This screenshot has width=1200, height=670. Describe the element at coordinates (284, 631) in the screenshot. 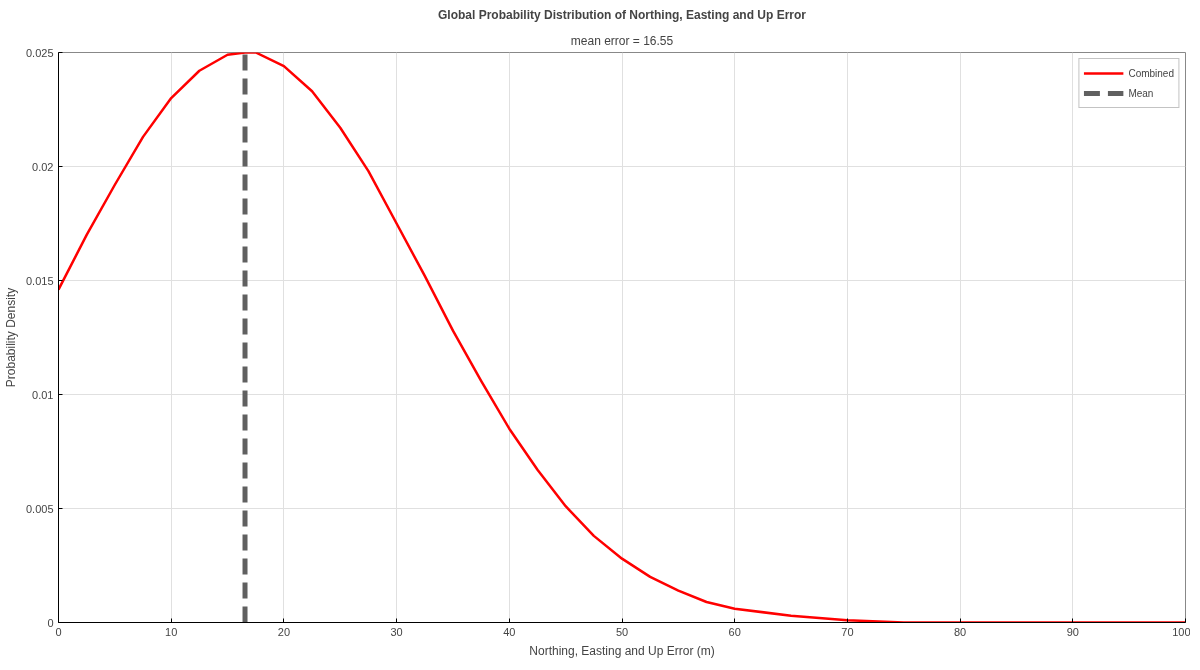

I see `x-tick-label: 20` at that location.